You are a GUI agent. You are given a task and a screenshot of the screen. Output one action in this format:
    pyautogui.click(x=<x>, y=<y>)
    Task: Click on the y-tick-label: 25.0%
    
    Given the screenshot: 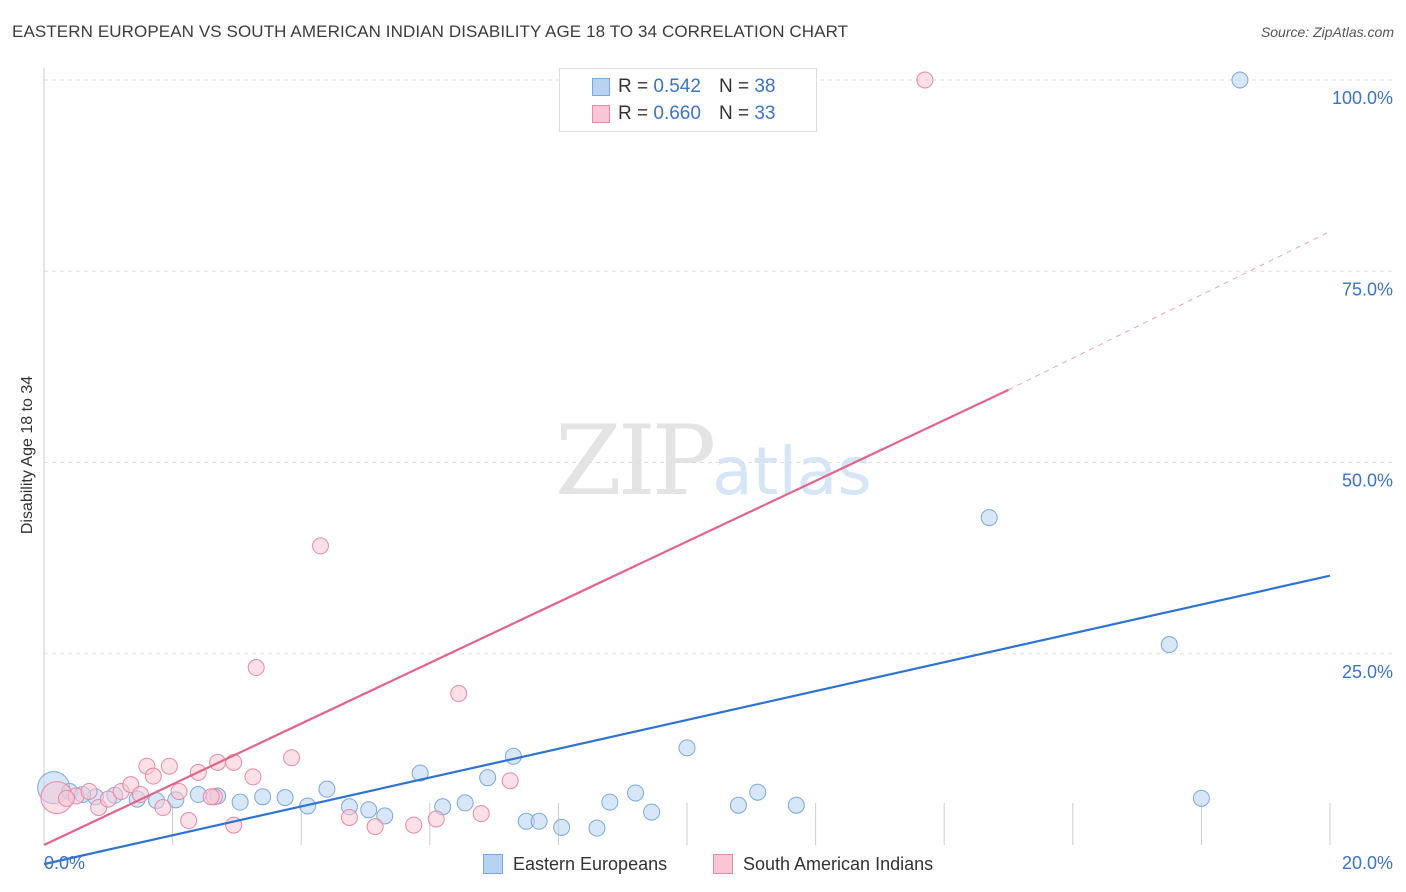 What is the action you would take?
    pyautogui.click(x=1367, y=672)
    